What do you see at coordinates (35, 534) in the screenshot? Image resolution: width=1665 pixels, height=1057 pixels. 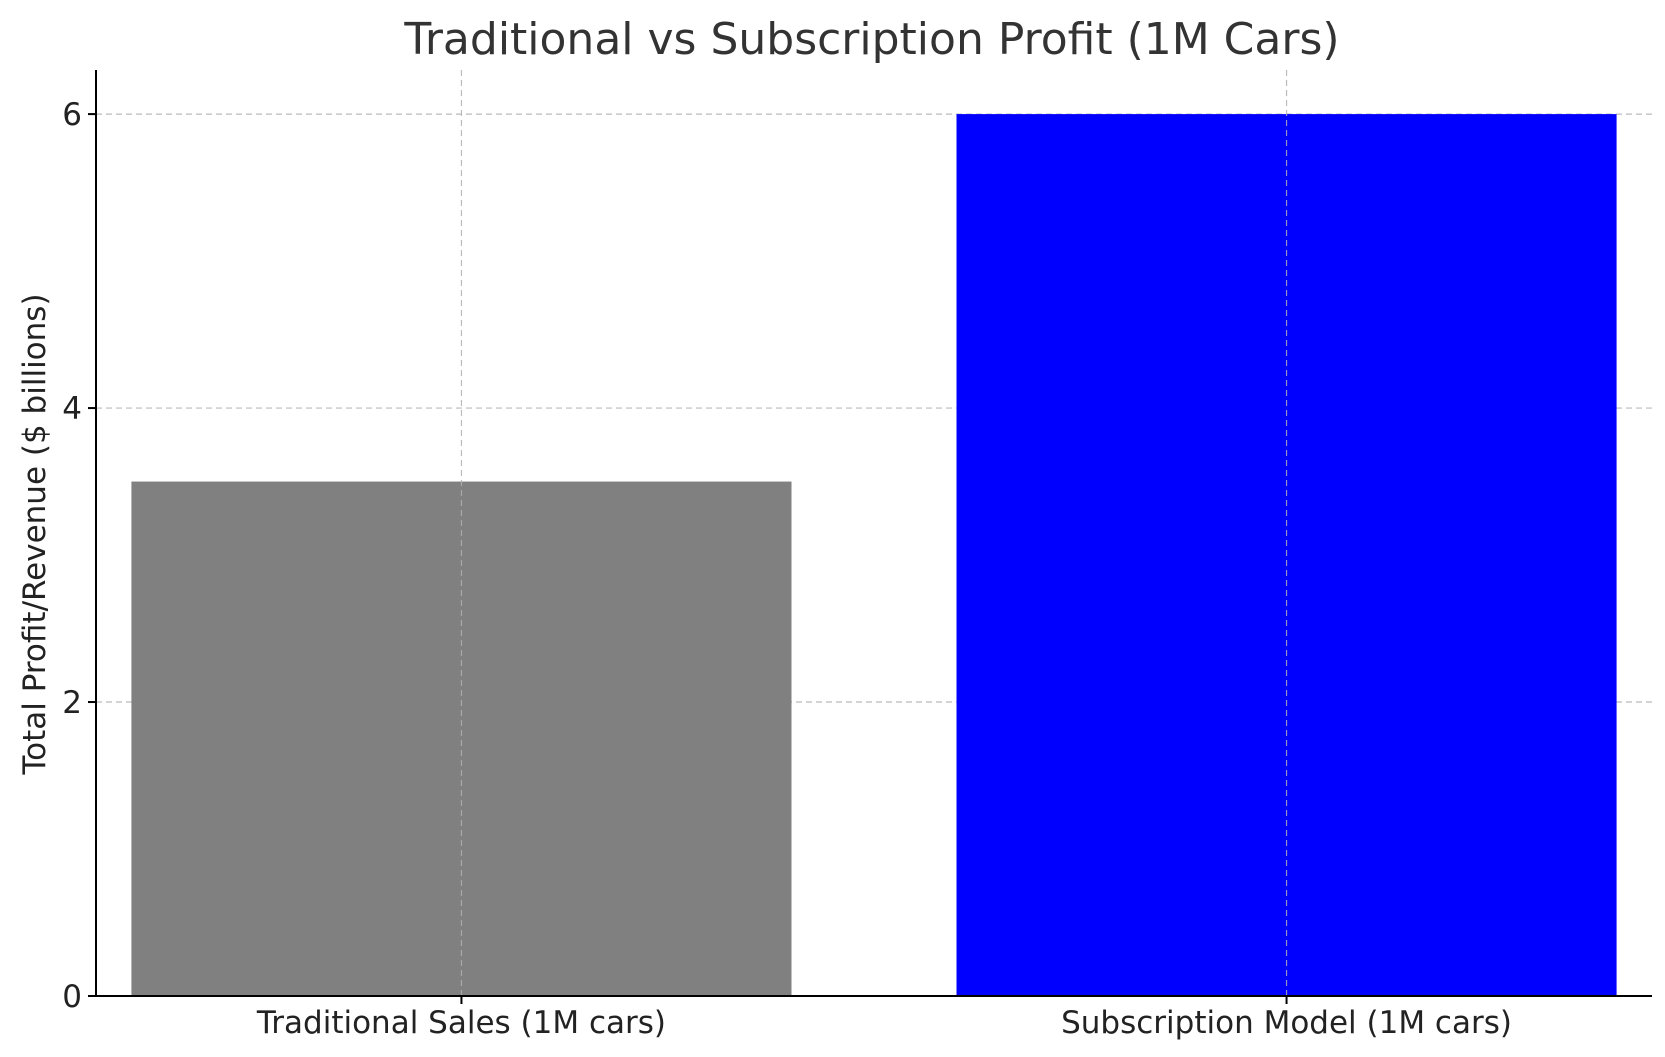 I see `y-axis-label: Total Profit/Revenue ($ billions)` at bounding box center [35, 534].